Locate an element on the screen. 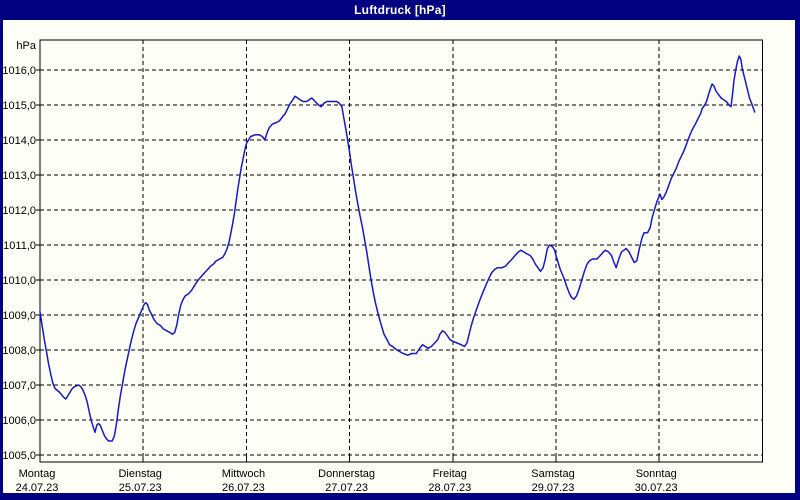 The width and height of the screenshot is (800, 500). day-name-label: Mittwoch is located at coordinates (243, 474).